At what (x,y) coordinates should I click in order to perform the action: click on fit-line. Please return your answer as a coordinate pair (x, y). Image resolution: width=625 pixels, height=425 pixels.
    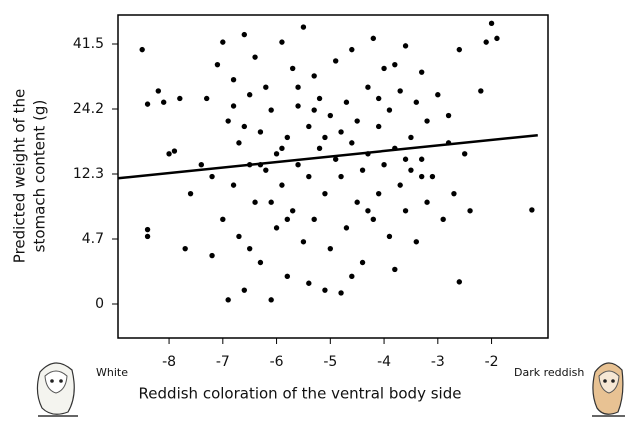
    Looking at the image, I should click on (327, 156).